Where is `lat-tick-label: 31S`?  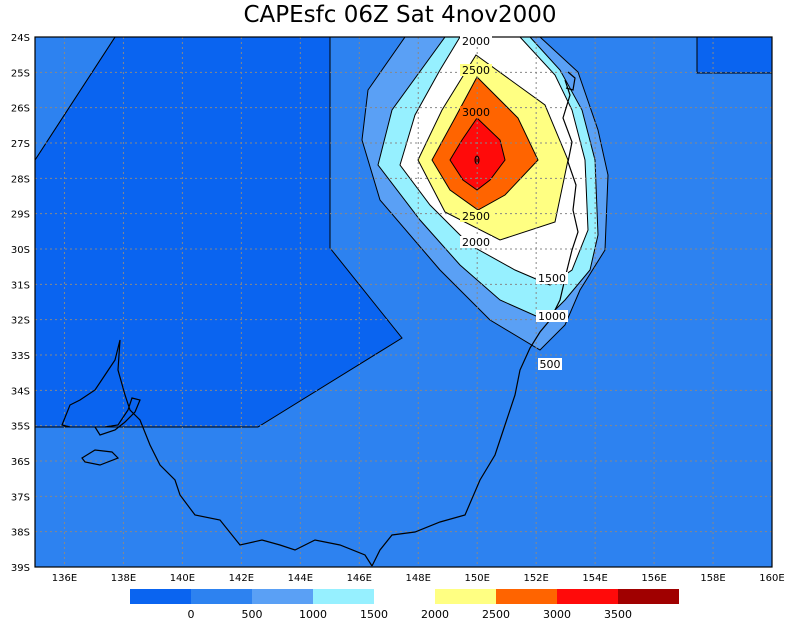
lat-tick-label: 31S is located at coordinates (20, 285).